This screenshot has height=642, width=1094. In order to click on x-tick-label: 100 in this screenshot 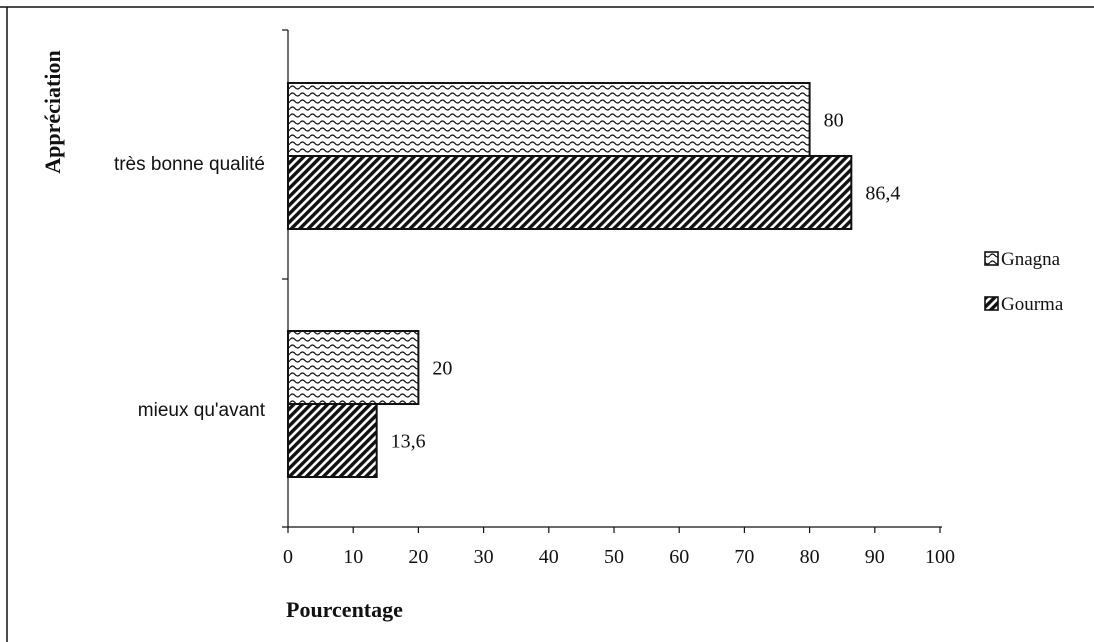, I will do `click(940, 557)`.